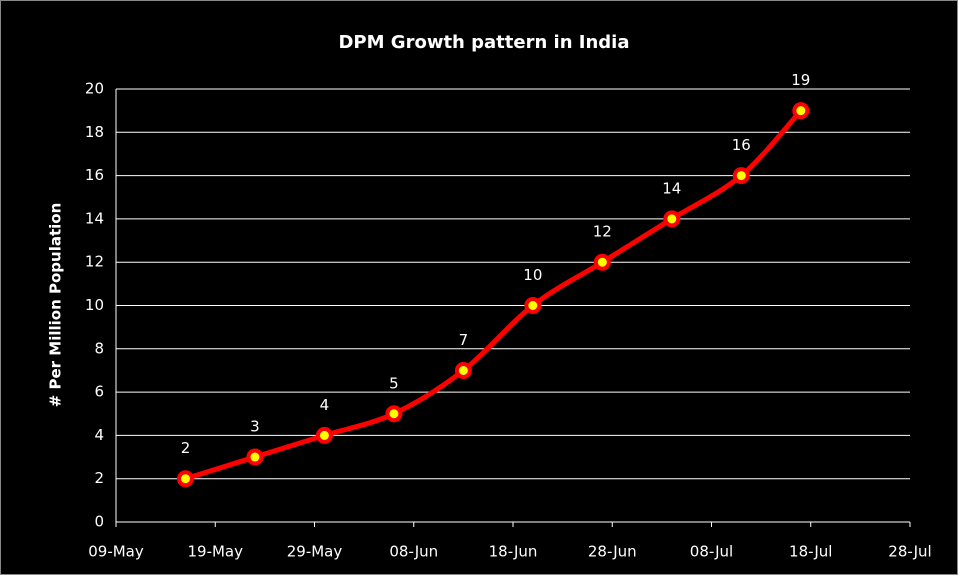  What do you see at coordinates (94, 175) in the screenshot?
I see `y-tick-label: 16` at bounding box center [94, 175].